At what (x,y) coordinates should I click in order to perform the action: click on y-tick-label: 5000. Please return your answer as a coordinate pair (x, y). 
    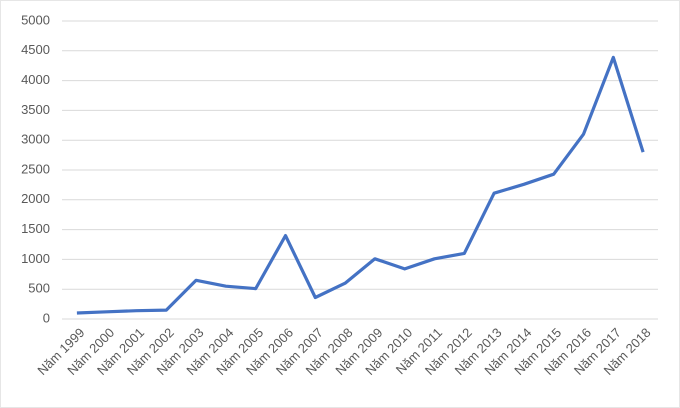
    Looking at the image, I should click on (35, 19).